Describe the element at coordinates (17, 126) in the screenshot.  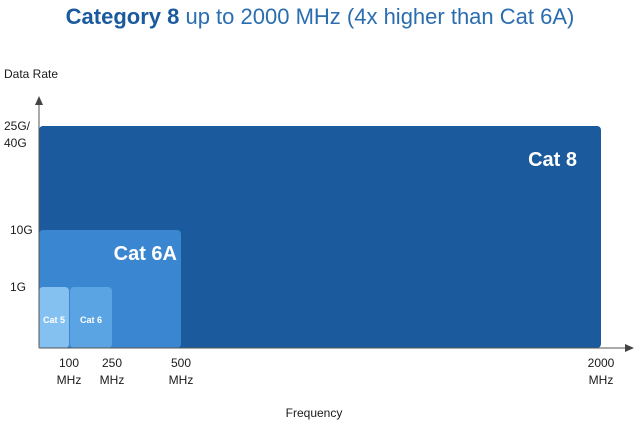
I see `y-tick-label: 25G/` at that location.